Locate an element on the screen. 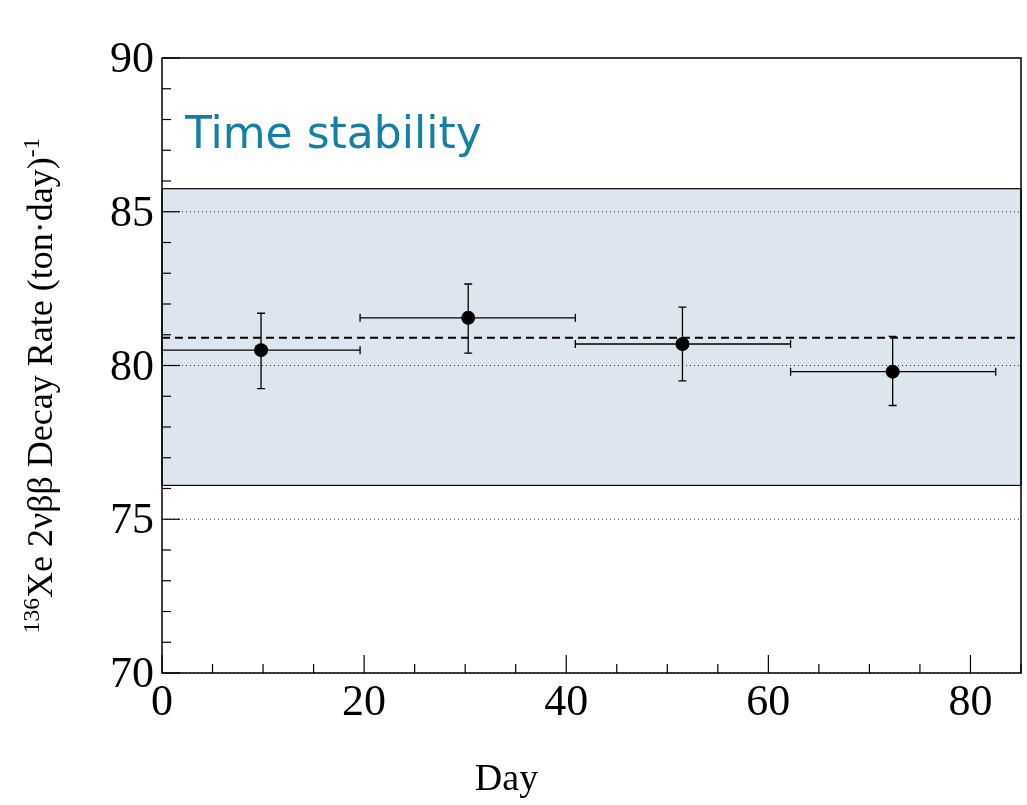 The width and height of the screenshot is (1027, 805). y-tick-label: 80 is located at coordinates (132, 365).